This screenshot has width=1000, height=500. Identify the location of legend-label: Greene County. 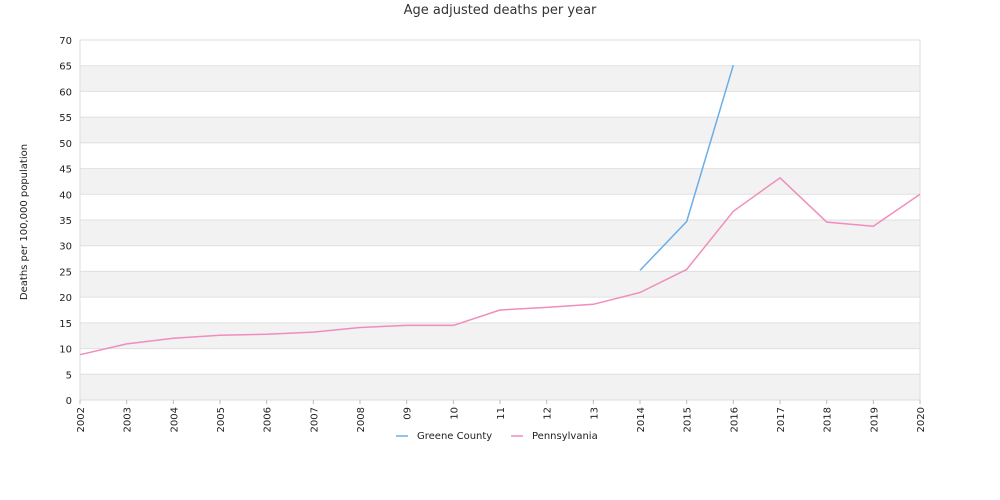
(454, 436).